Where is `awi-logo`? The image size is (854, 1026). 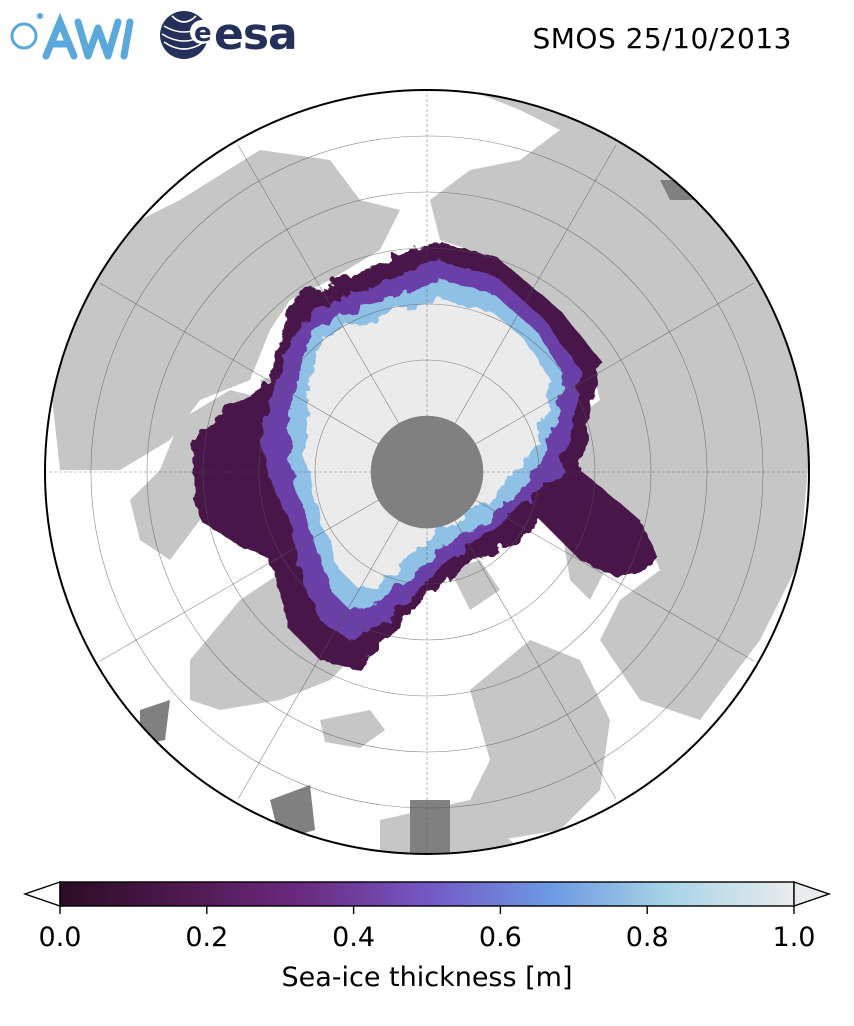 awi-logo is located at coordinates (72, 36).